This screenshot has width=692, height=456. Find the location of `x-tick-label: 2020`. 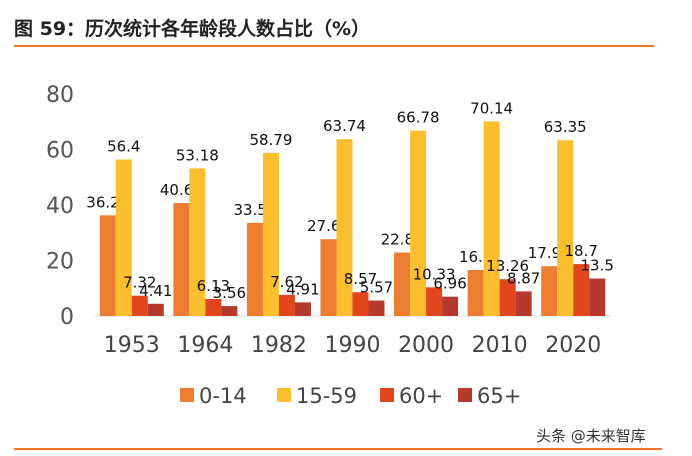

x-tick-label: 2020 is located at coordinates (573, 345).